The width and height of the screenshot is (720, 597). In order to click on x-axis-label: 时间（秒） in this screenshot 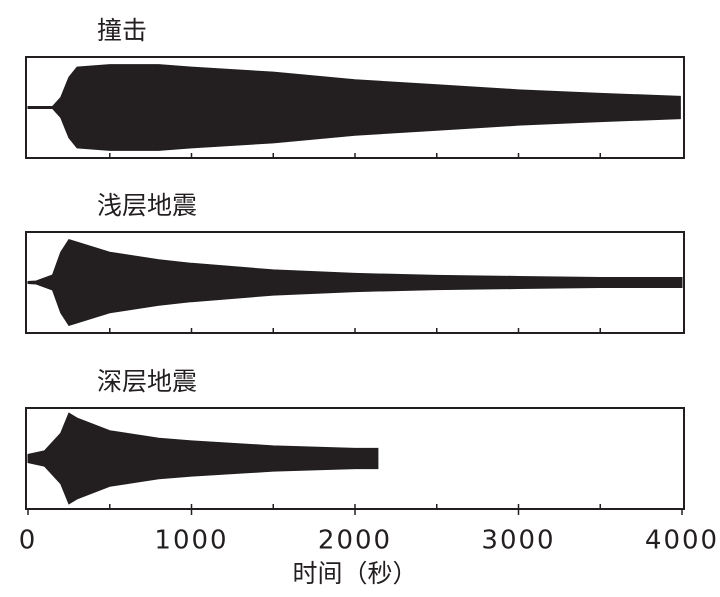, I will do `click(354, 573)`.